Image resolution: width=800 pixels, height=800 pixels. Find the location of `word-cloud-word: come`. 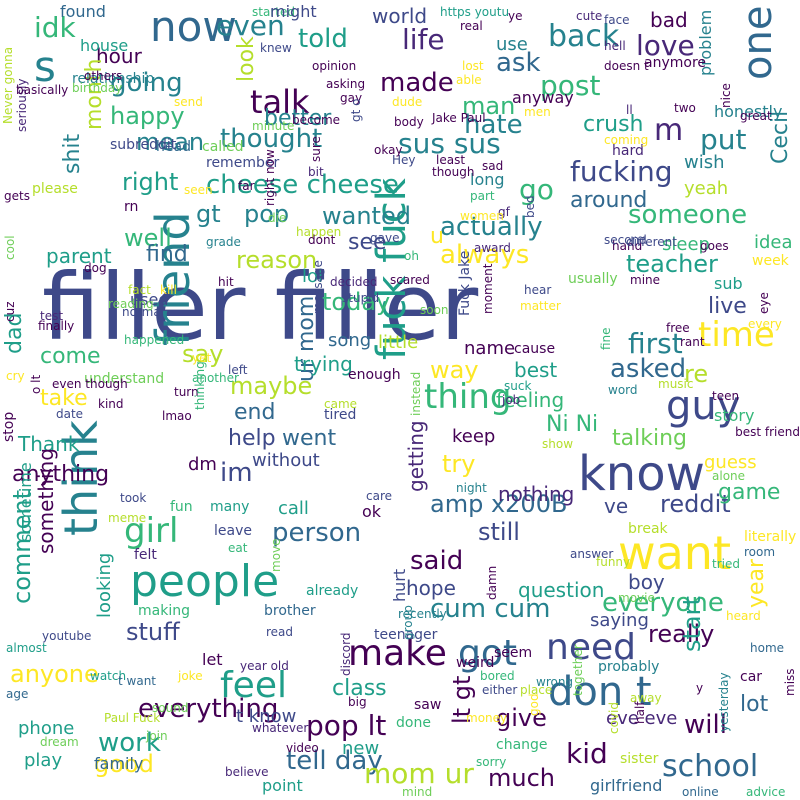

word-cloud-word: come is located at coordinates (70, 356).